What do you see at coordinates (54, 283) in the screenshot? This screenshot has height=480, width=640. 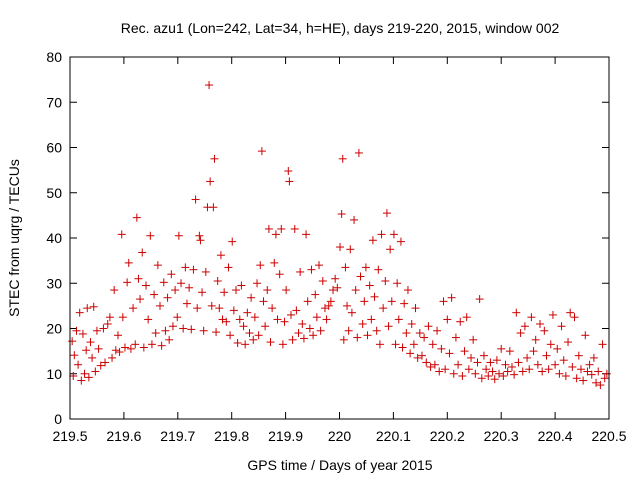 I see `y-tick-label: 30` at bounding box center [54, 283].